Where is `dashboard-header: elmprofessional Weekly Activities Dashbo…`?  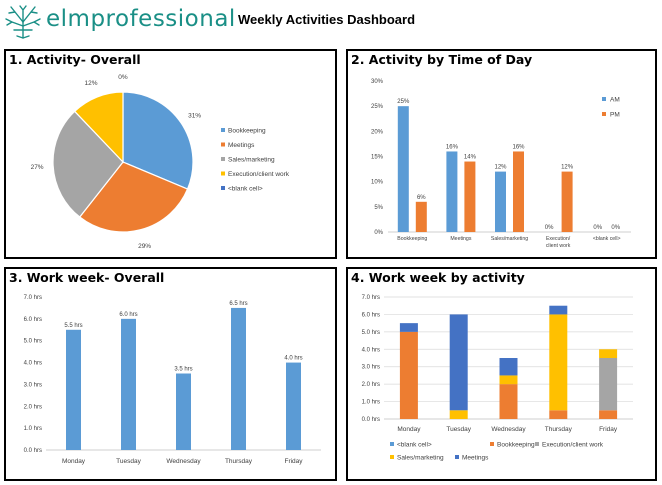
dashboard-header: elmprofessional Weekly Activities Dashbo… is located at coordinates (331, 22).